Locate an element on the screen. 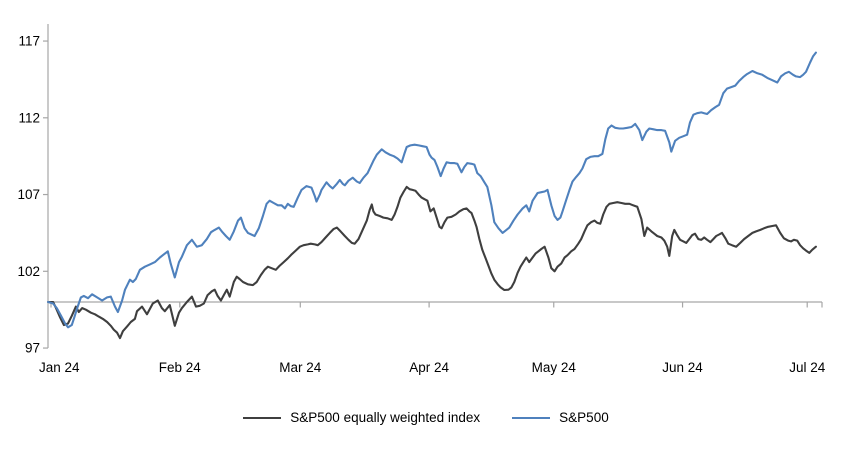 This screenshot has width=852, height=453. x-tick-label-jan-24: Jan 24 is located at coordinates (59, 367).